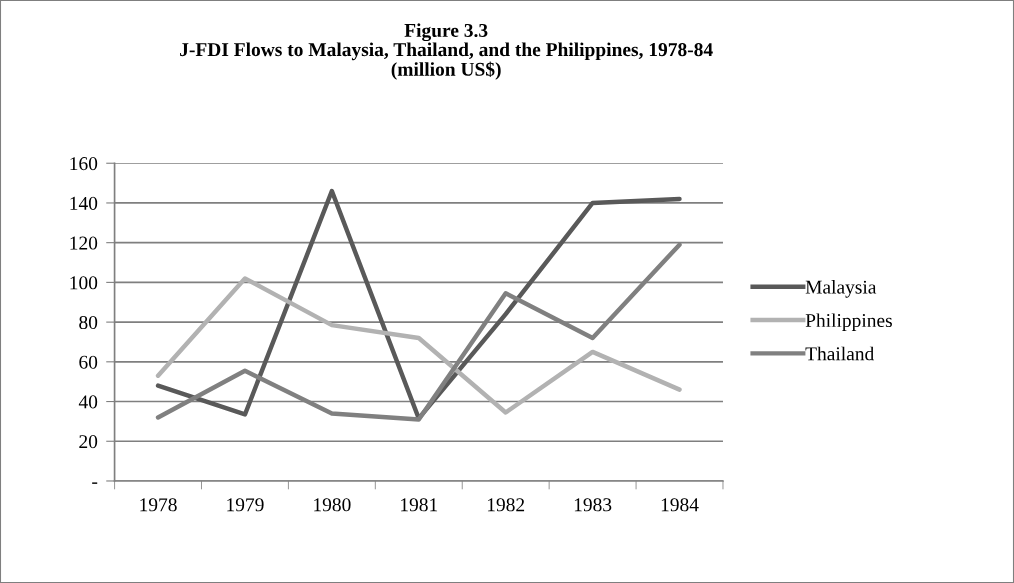 The height and width of the screenshot is (583, 1014). What do you see at coordinates (419, 505) in the screenshot?
I see `x-tick-label: 1981` at bounding box center [419, 505].